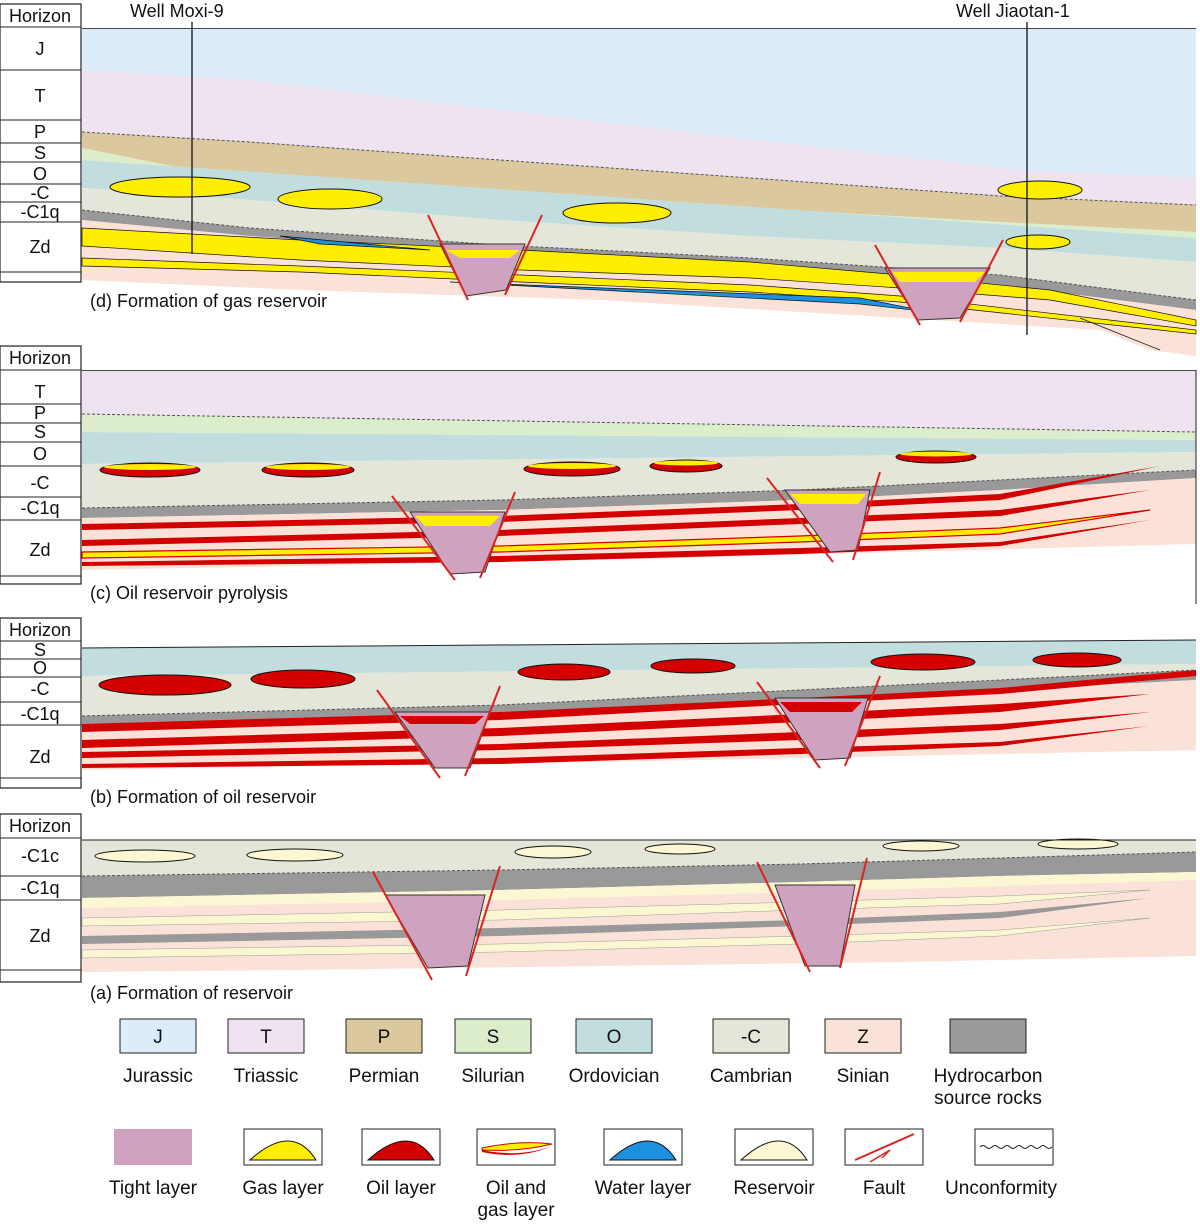 The image size is (1200, 1224). What do you see at coordinates (988, 1098) in the screenshot?
I see `legend-label: source rocks` at bounding box center [988, 1098].